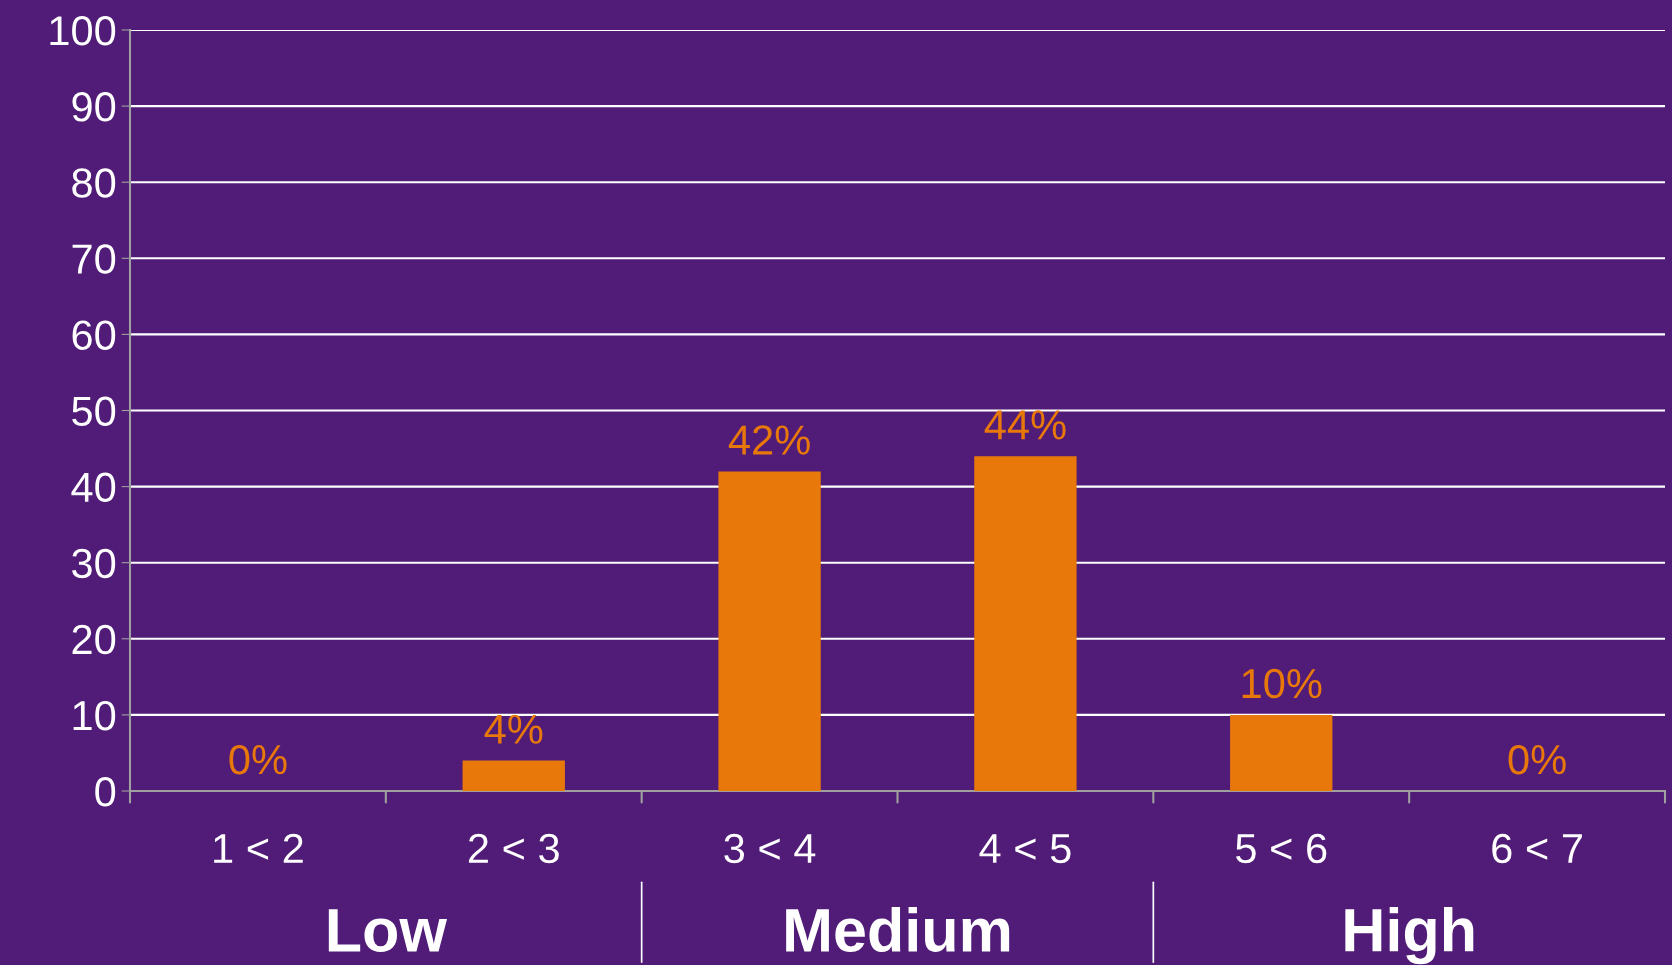  I want to click on data-label: 10%, so click(1282, 683).